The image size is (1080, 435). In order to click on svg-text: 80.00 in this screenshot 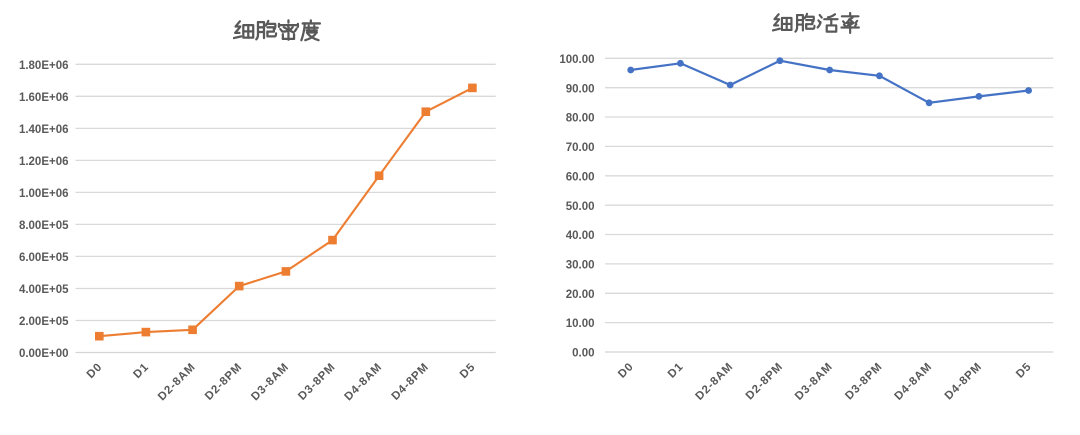, I will do `click(580, 119)`.